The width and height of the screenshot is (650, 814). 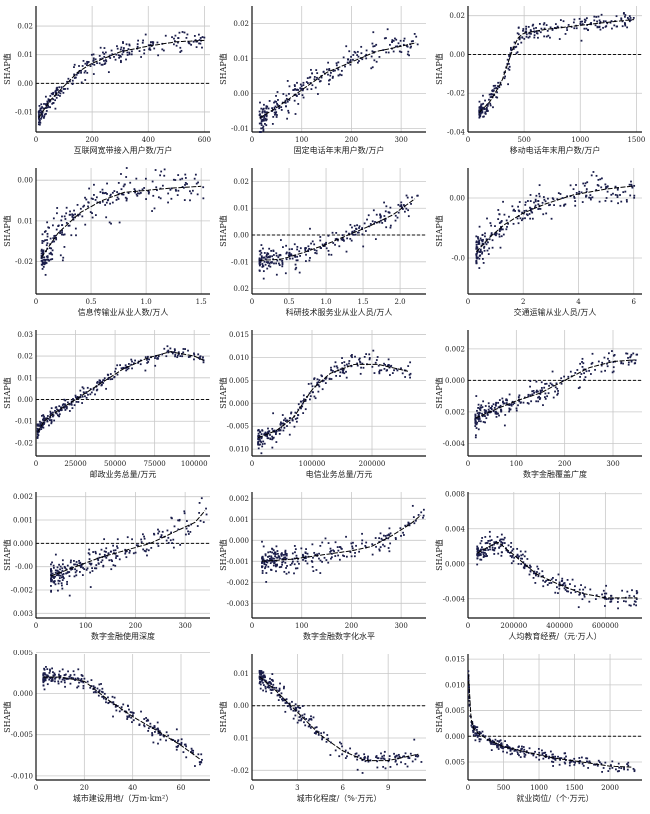 I want to click on x-tick-label: 1.0, so click(x=325, y=302).